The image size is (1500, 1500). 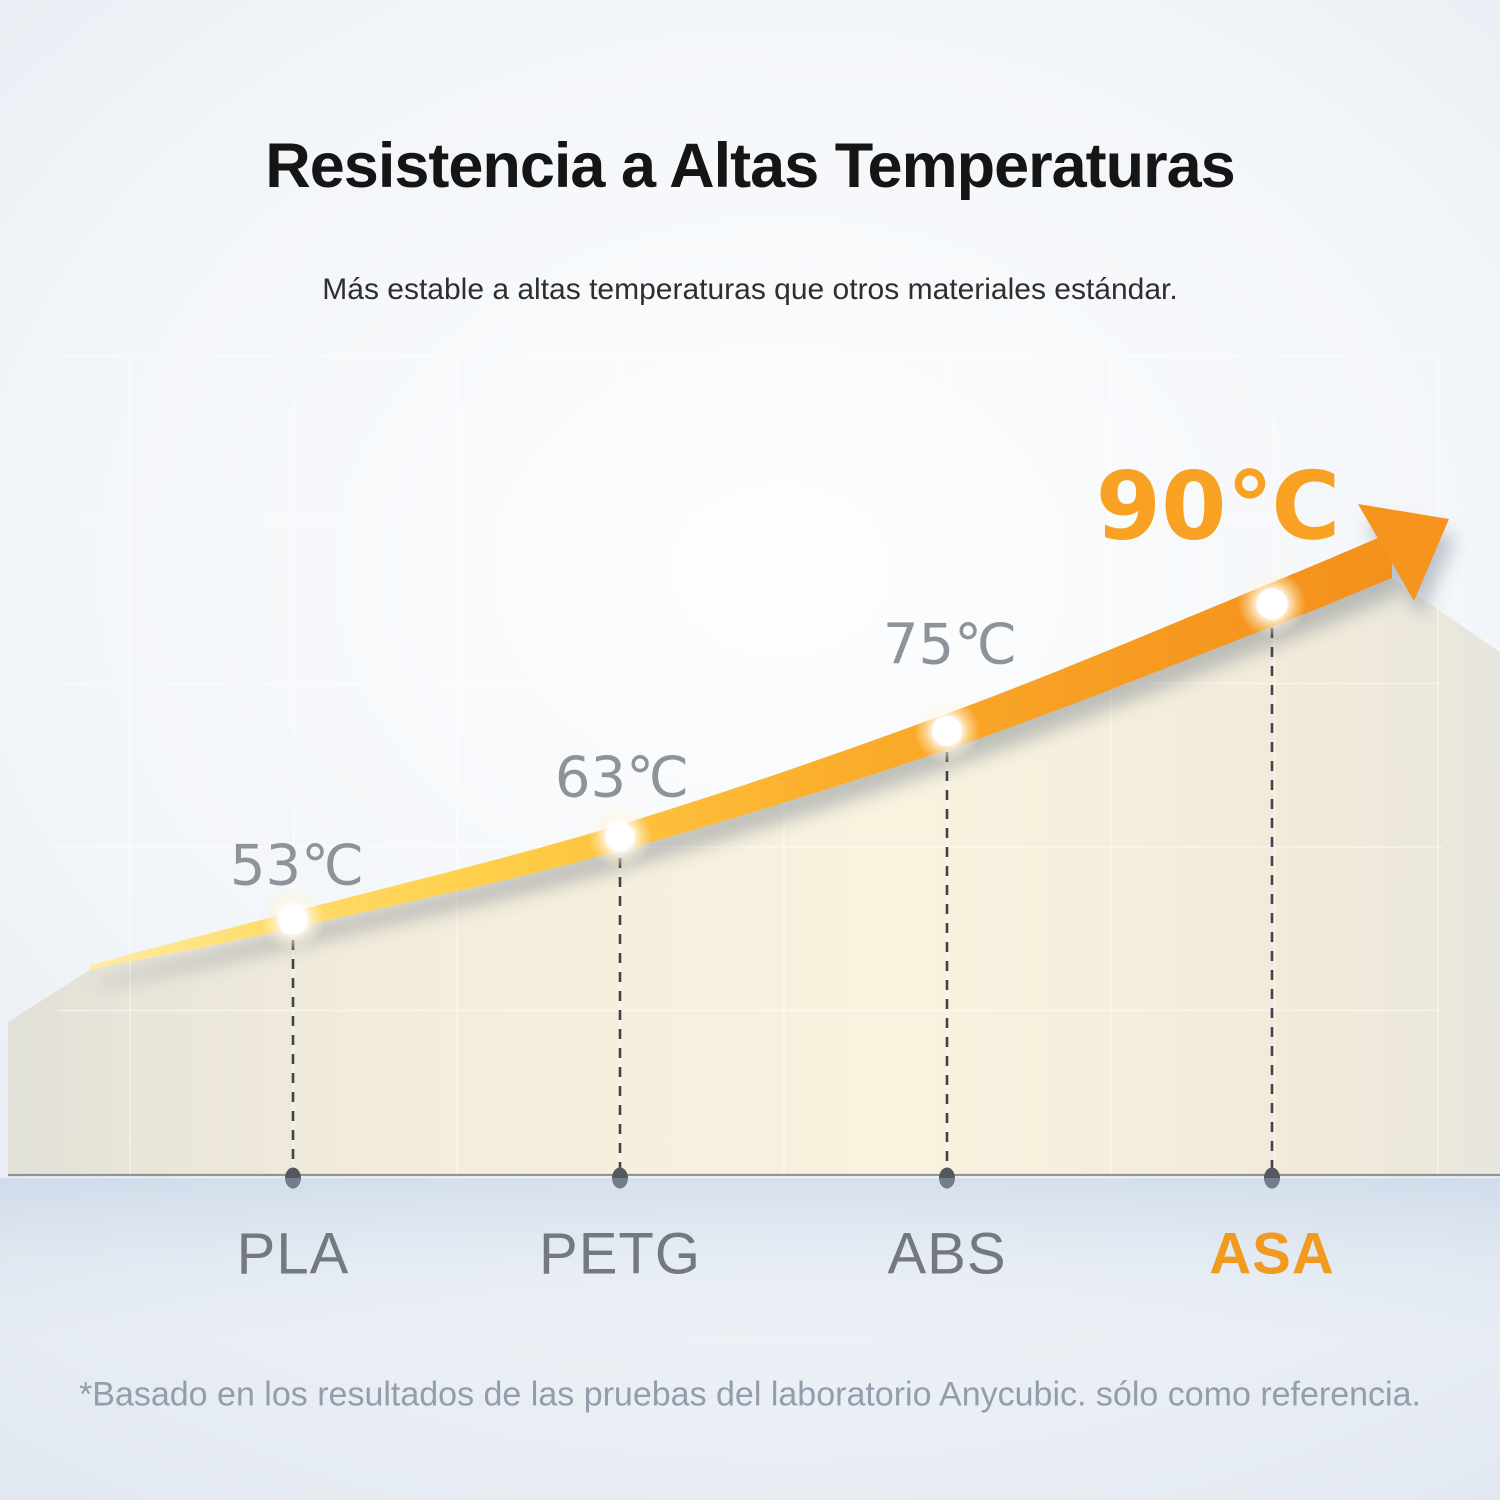 I want to click on value-label-pla: 53℃, so click(x=297, y=866).